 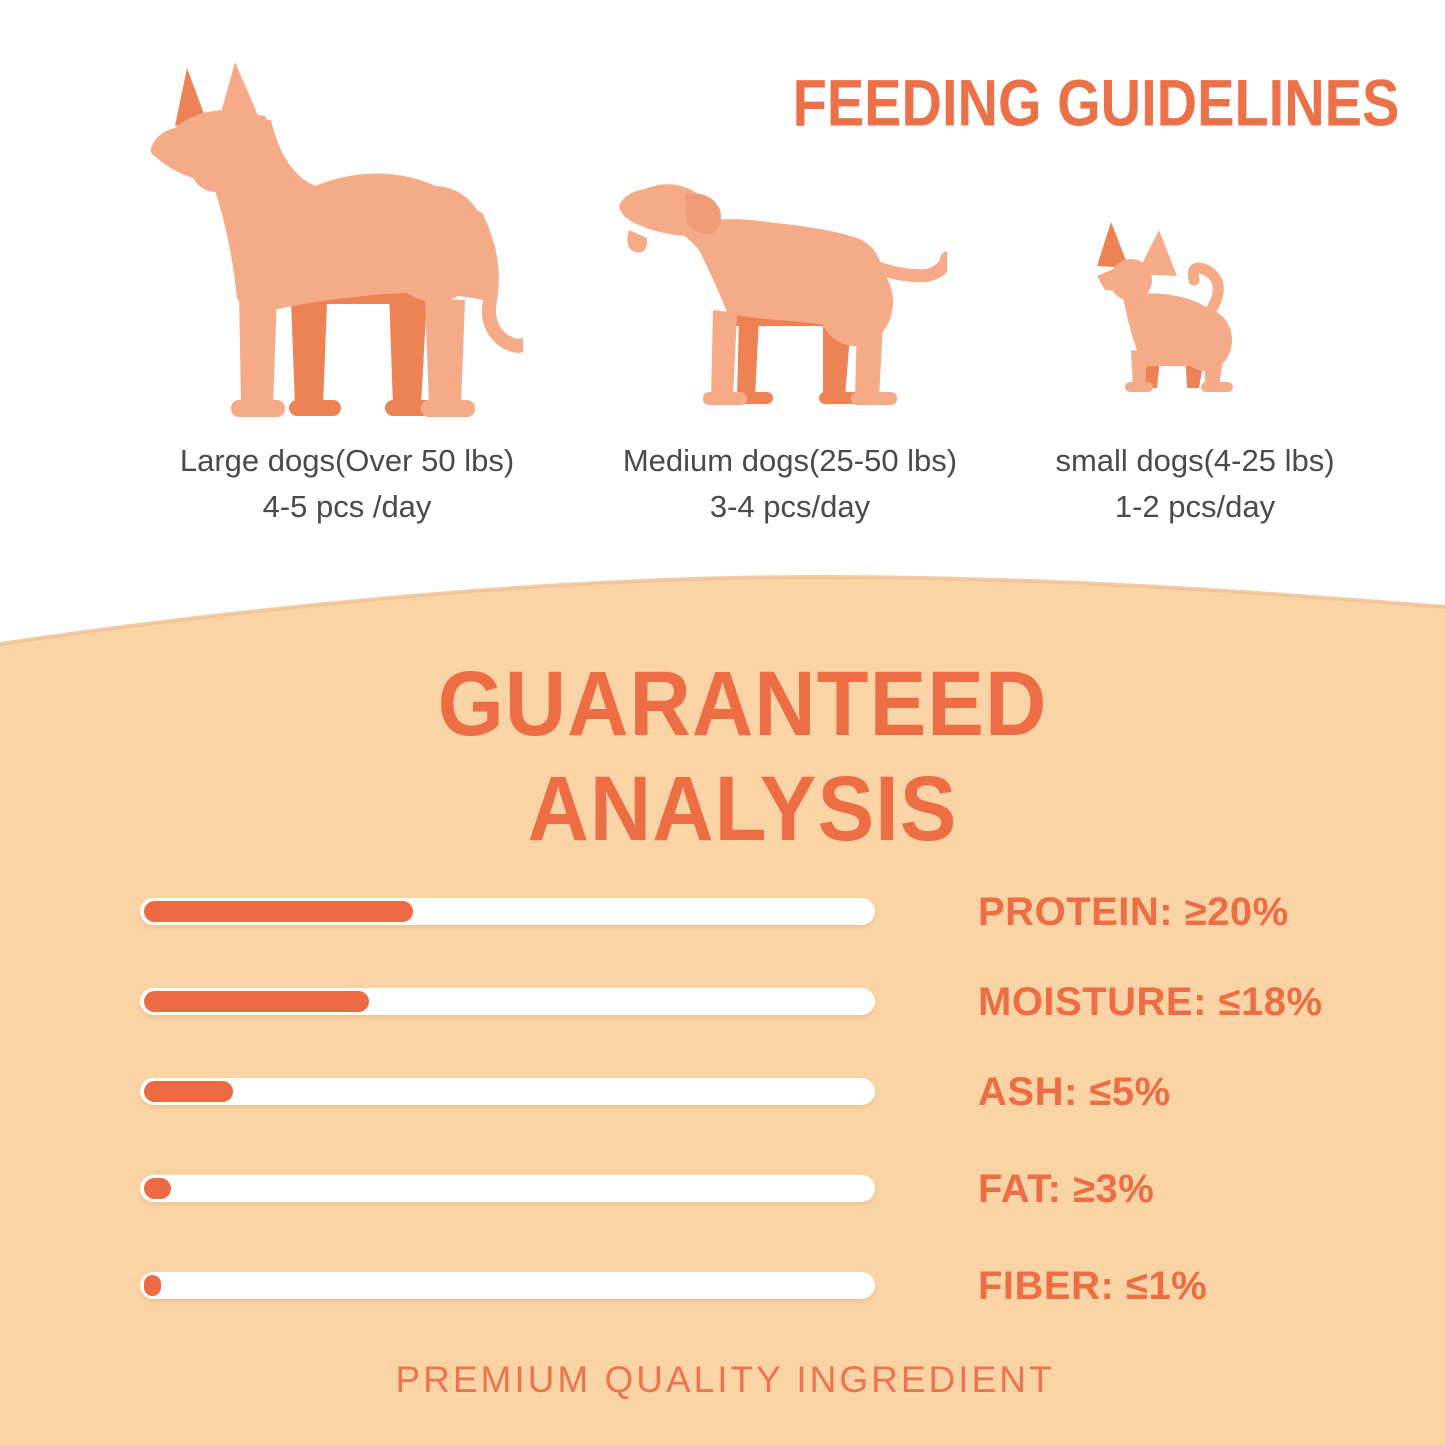 What do you see at coordinates (742, 704) in the screenshot?
I see `guaranteed-analysis-title-line1: GUARANTEED` at bounding box center [742, 704].